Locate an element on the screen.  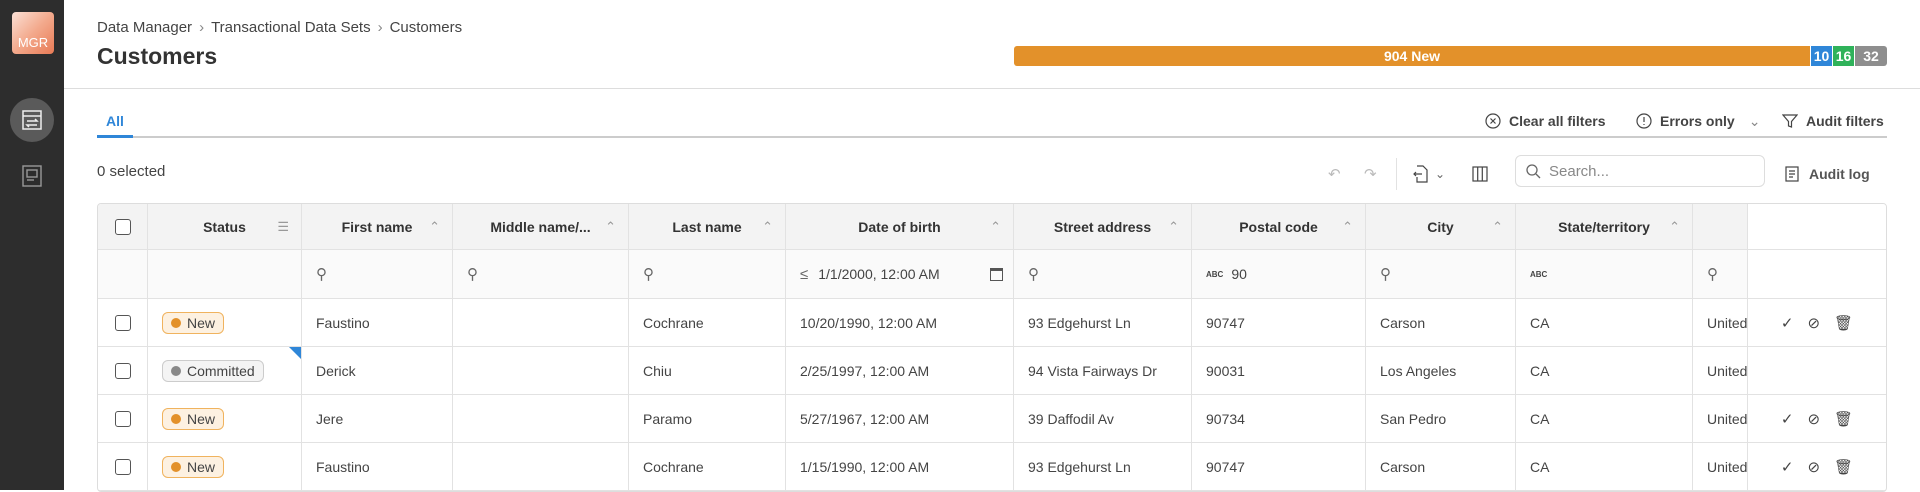
street-filter: ⚲ is located at coordinates (1103, 274).